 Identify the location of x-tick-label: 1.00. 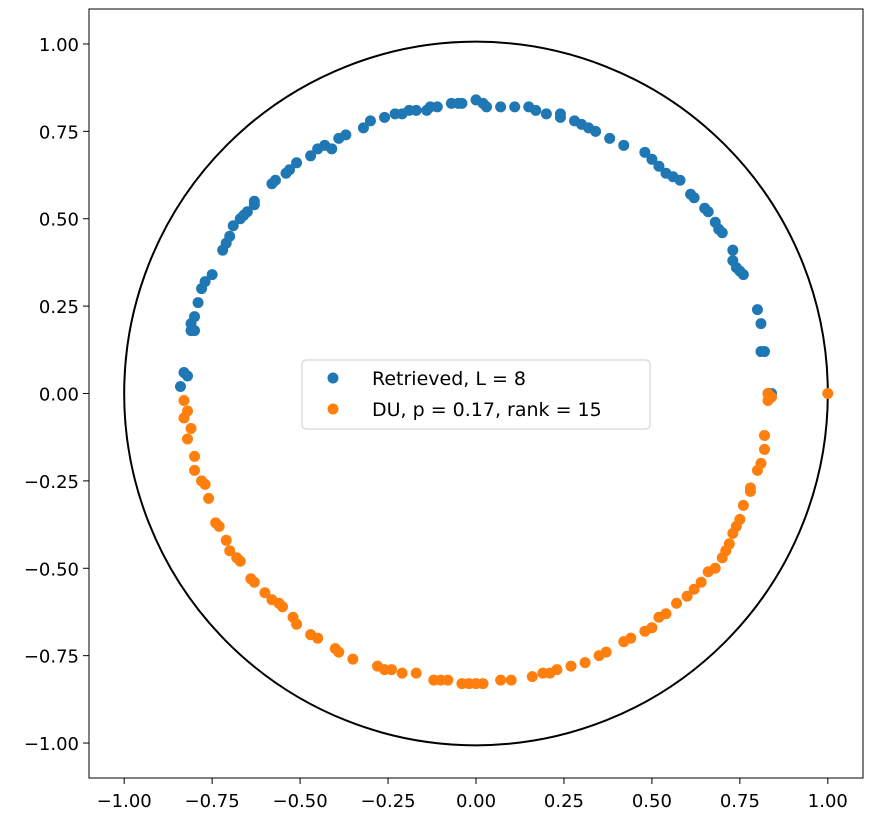
(828, 801).